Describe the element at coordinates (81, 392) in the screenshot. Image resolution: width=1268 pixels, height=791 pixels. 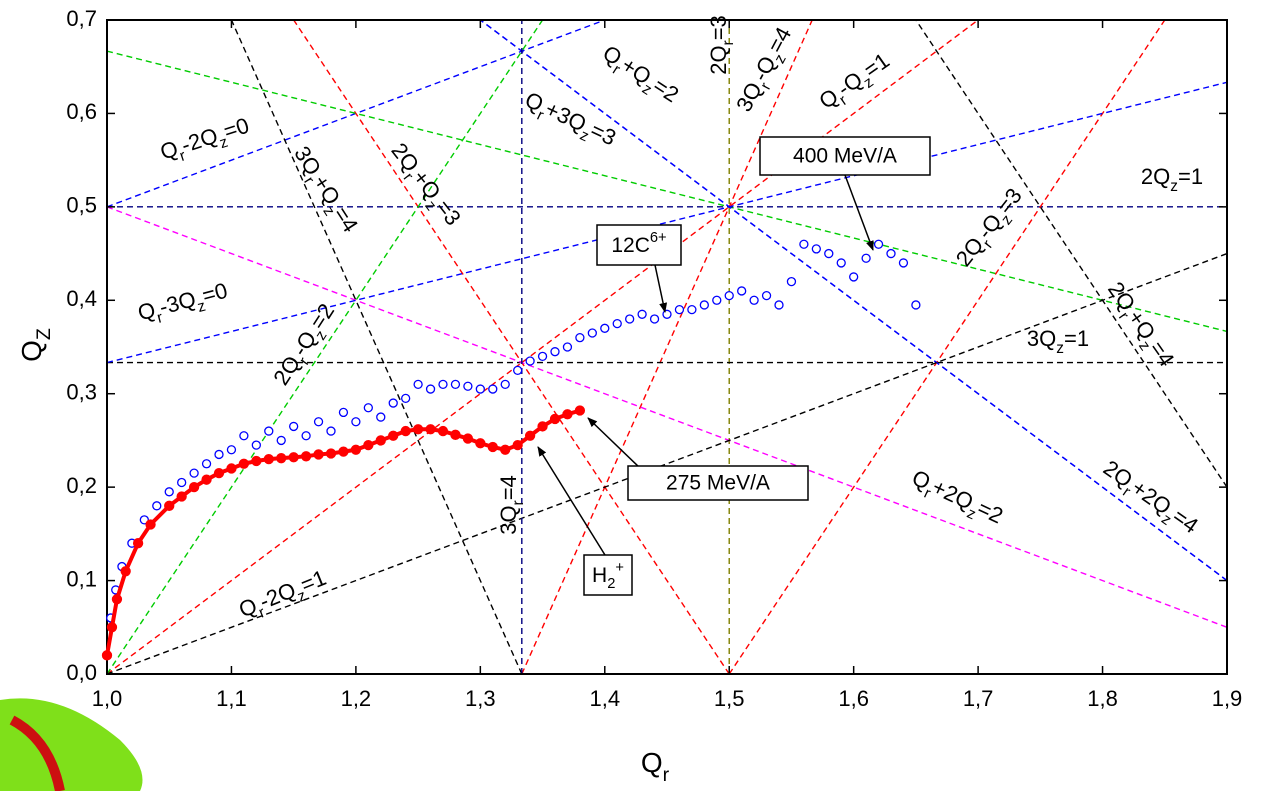
I see `y-tick-label: 0,3` at that location.